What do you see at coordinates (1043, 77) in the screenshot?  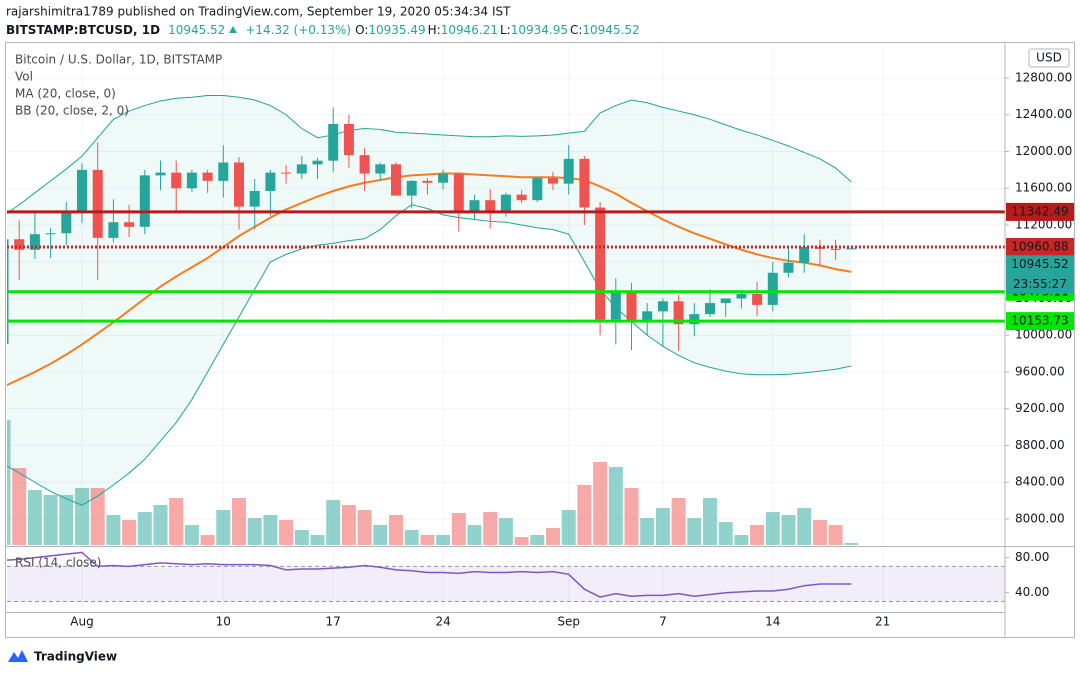 I see `y-tick-label: 12800.00` at bounding box center [1043, 77].